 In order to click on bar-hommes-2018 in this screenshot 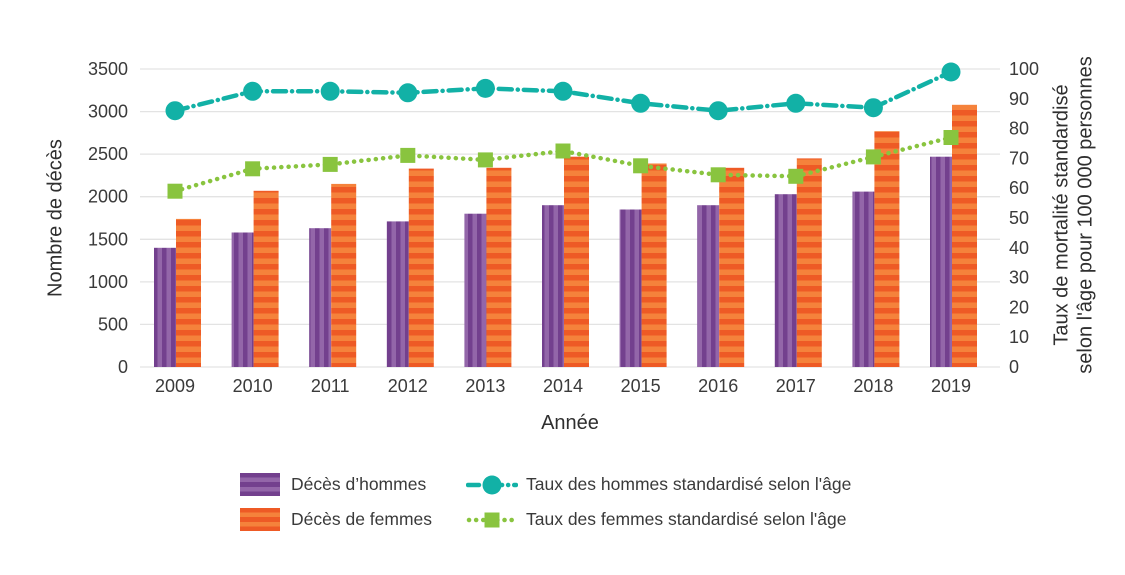, I will do `click(863, 279)`.